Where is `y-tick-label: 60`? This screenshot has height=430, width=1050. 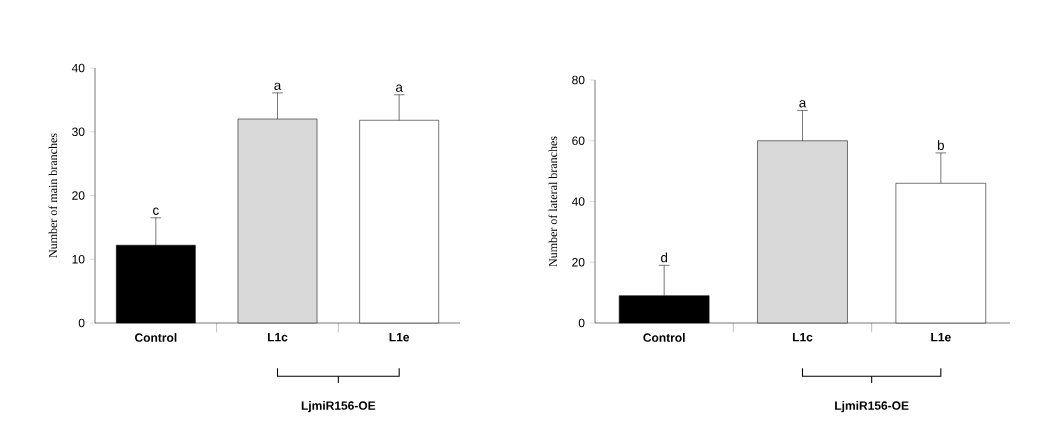 y-tick-label: 60 is located at coordinates (578, 141).